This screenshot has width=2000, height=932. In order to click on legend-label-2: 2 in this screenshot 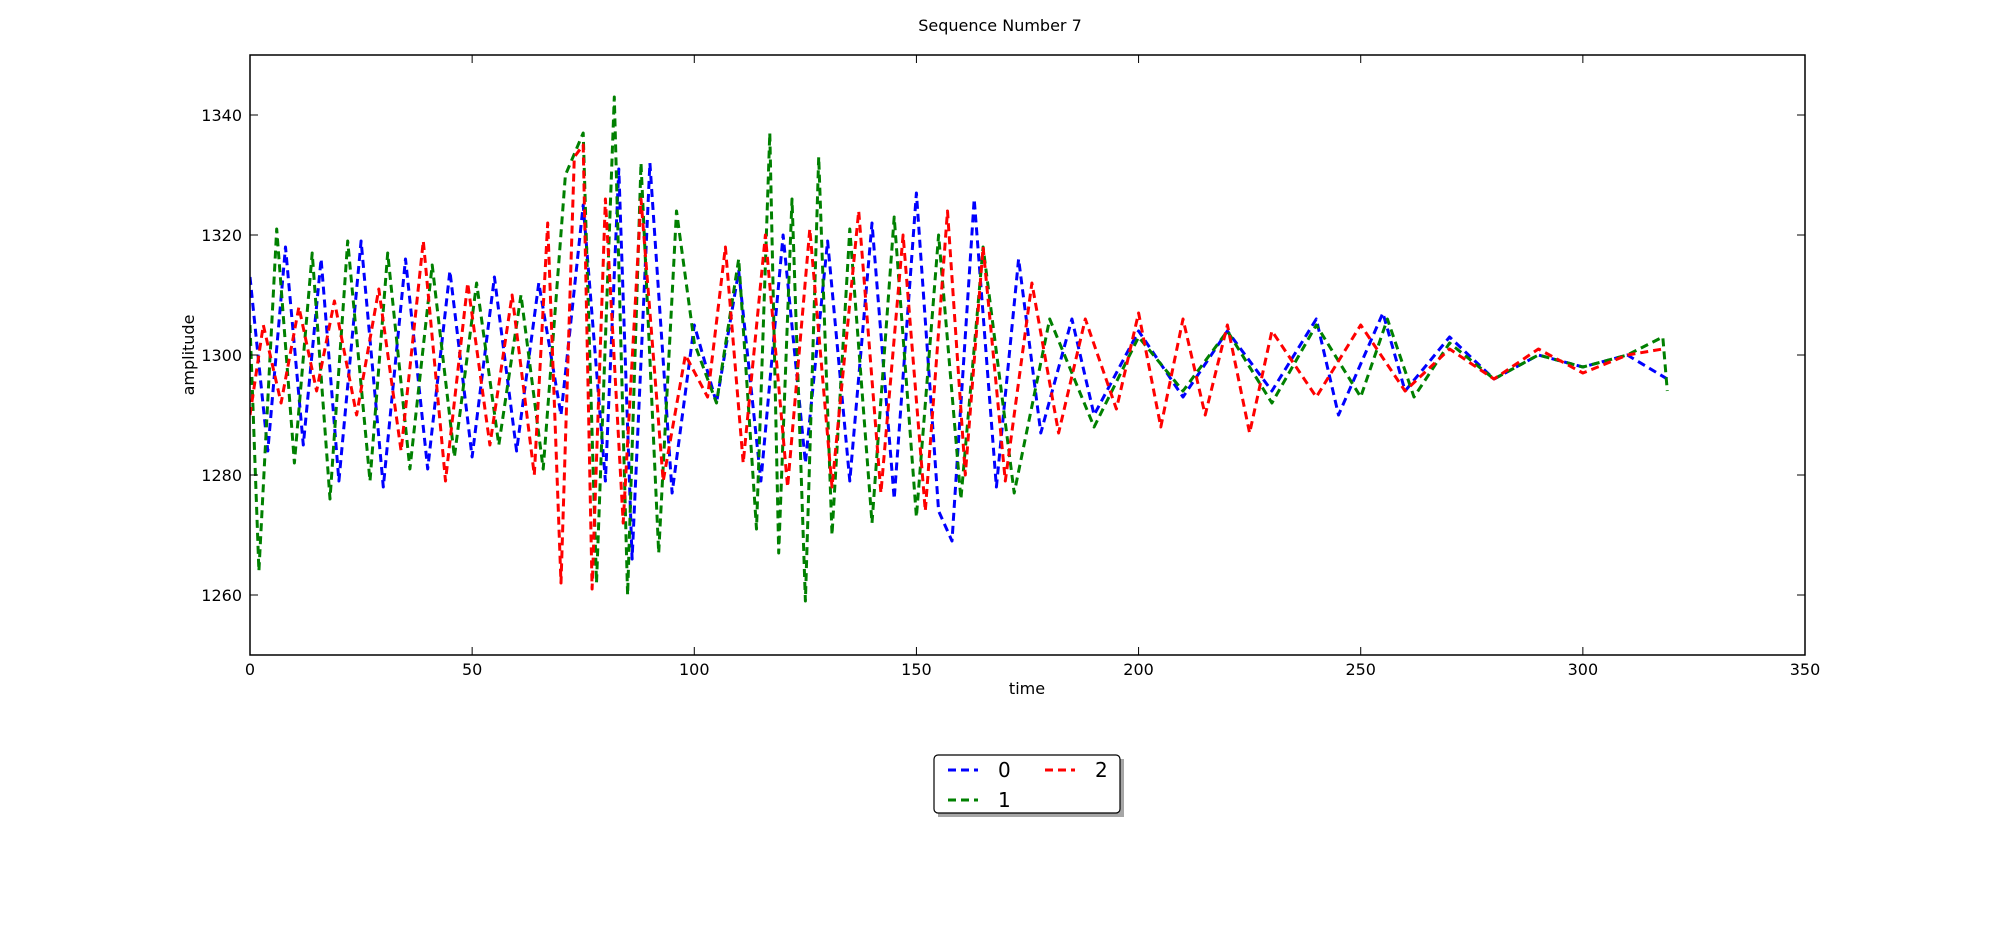, I will do `click(1101, 770)`.